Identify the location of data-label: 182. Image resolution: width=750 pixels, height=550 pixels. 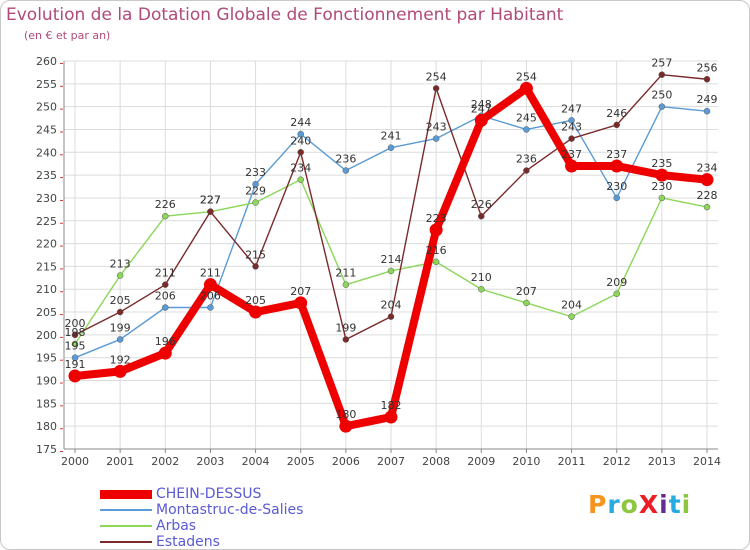
(391, 405).